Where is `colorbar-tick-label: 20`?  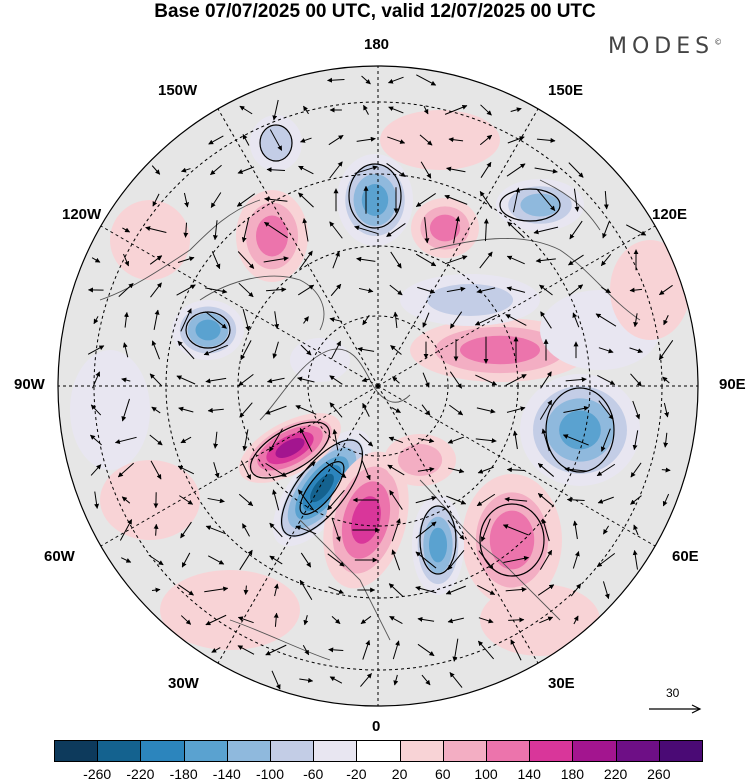 colorbar-tick-label: 20 is located at coordinates (399, 774).